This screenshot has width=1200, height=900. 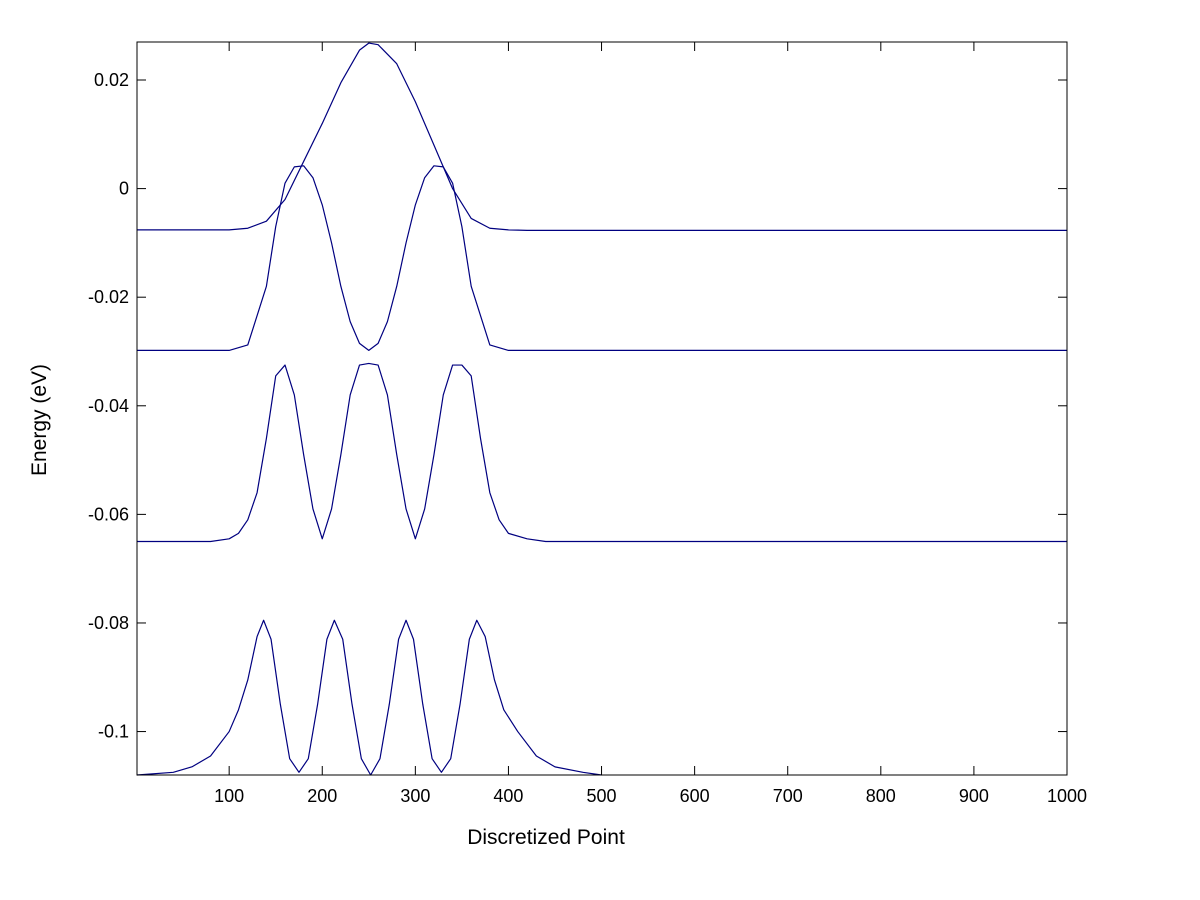 I want to click on y-axis-label: Energy (eV), so click(x=39, y=420).